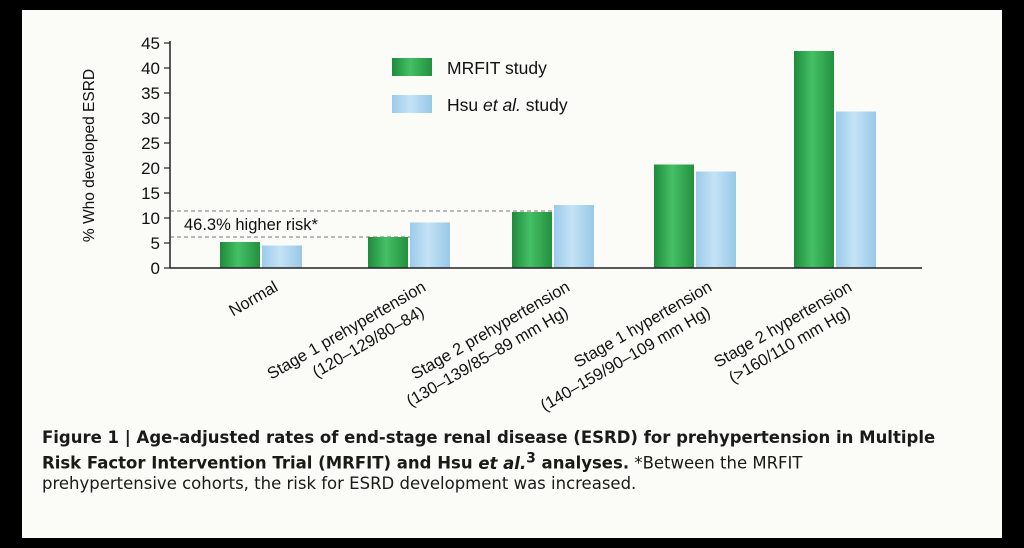 This screenshot has height=548, width=1024. I want to click on legend-label-mrfit: MRFIT study, so click(497, 68).